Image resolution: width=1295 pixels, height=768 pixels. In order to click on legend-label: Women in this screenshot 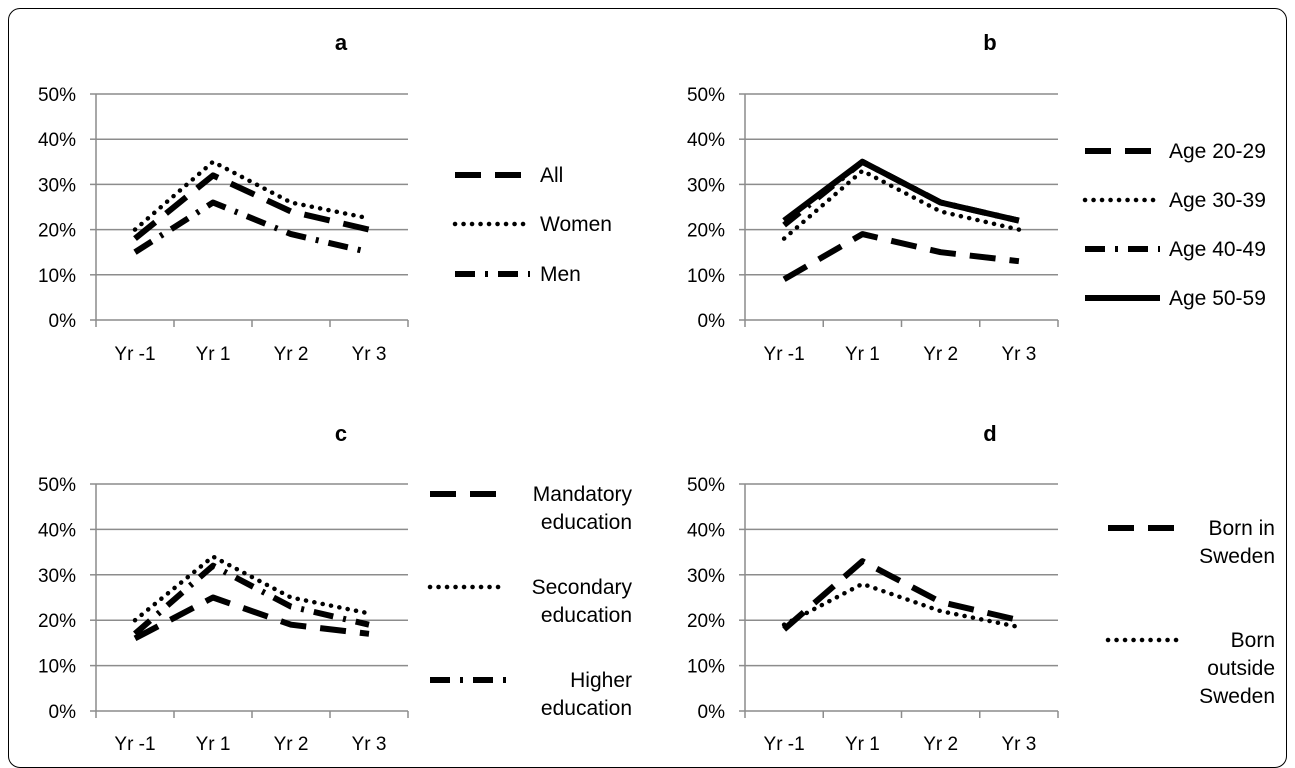, I will do `click(576, 224)`.